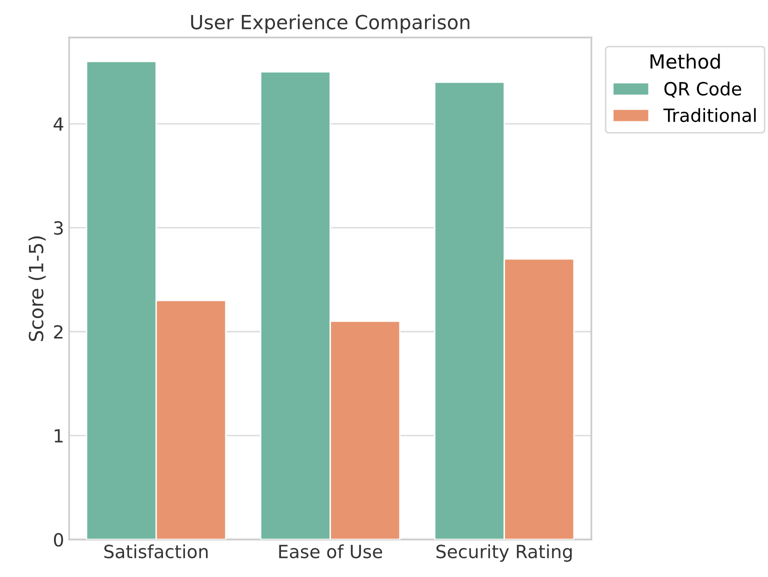 This screenshot has width=768, height=577. I want to click on legend-label: Traditional, so click(709, 115).